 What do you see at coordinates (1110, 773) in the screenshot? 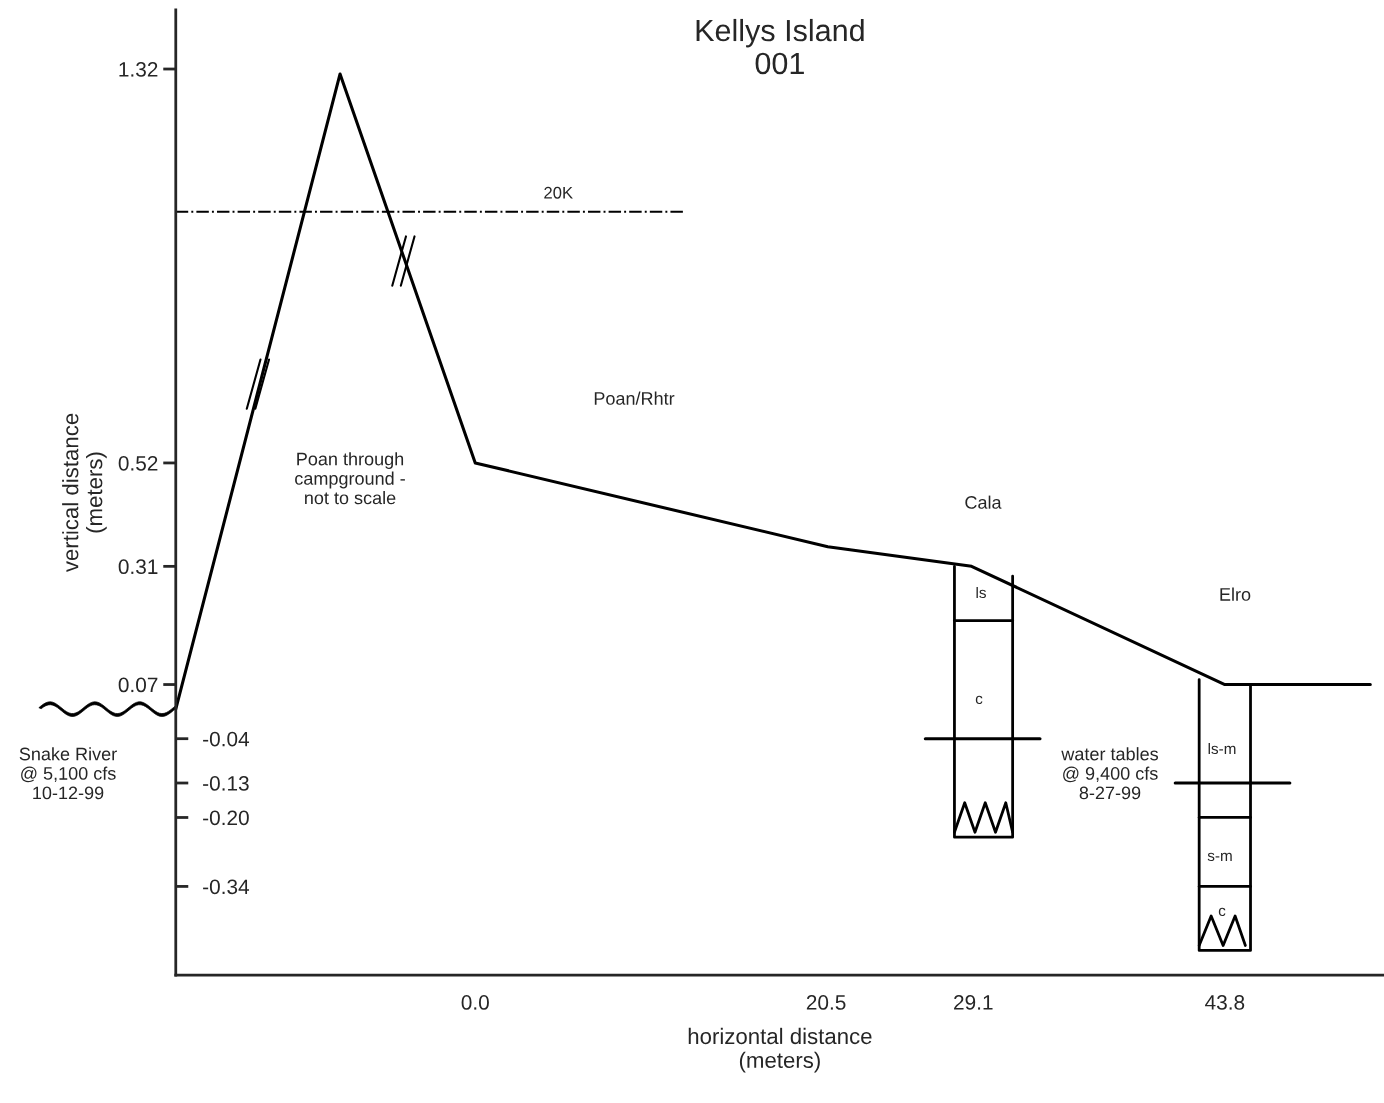
I see `annotation: water tables @ 9,400 cfs 8-27-99` at bounding box center [1110, 773].